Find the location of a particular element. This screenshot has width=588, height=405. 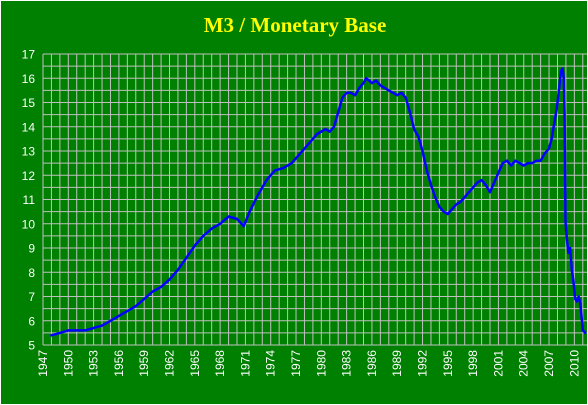

y-tick-label: 12 is located at coordinates (29, 176).